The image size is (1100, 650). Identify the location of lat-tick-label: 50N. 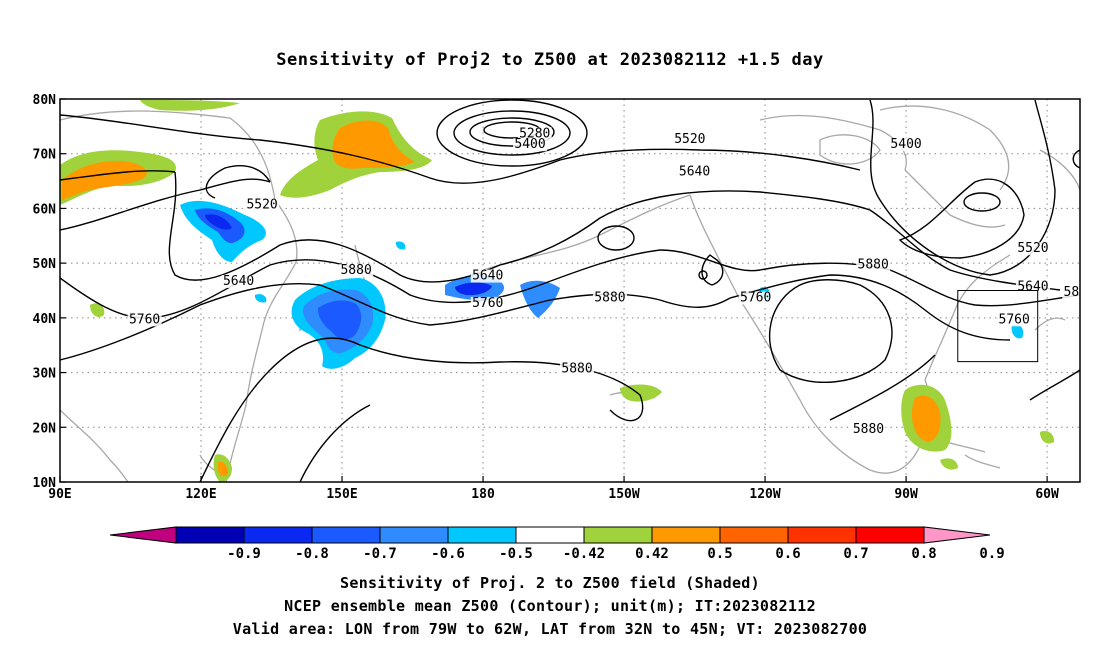
(45, 264).